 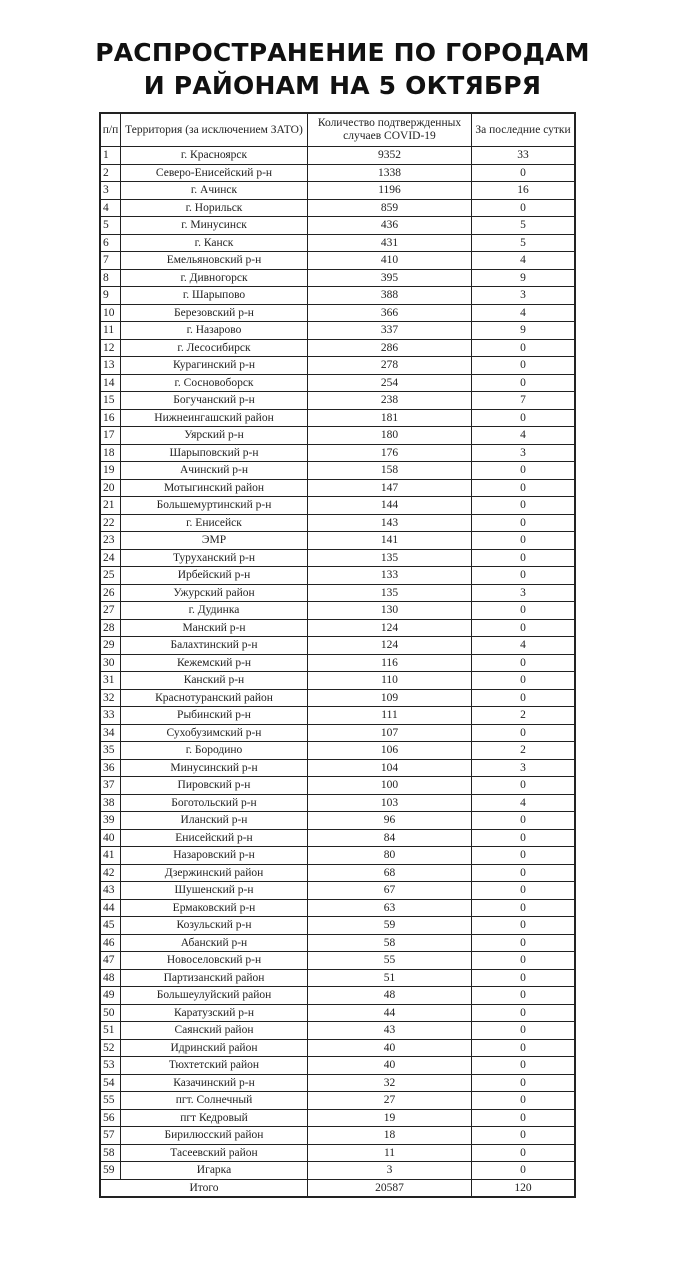 I want to click on row-number: 45, so click(x=110, y=925).